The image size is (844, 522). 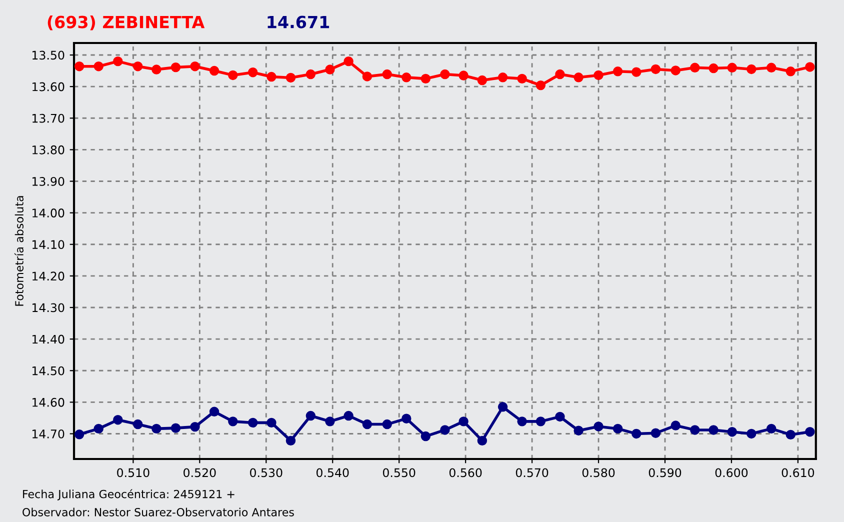 What do you see at coordinates (731, 473) in the screenshot?
I see `x-tick-label: 0.600` at bounding box center [731, 473].